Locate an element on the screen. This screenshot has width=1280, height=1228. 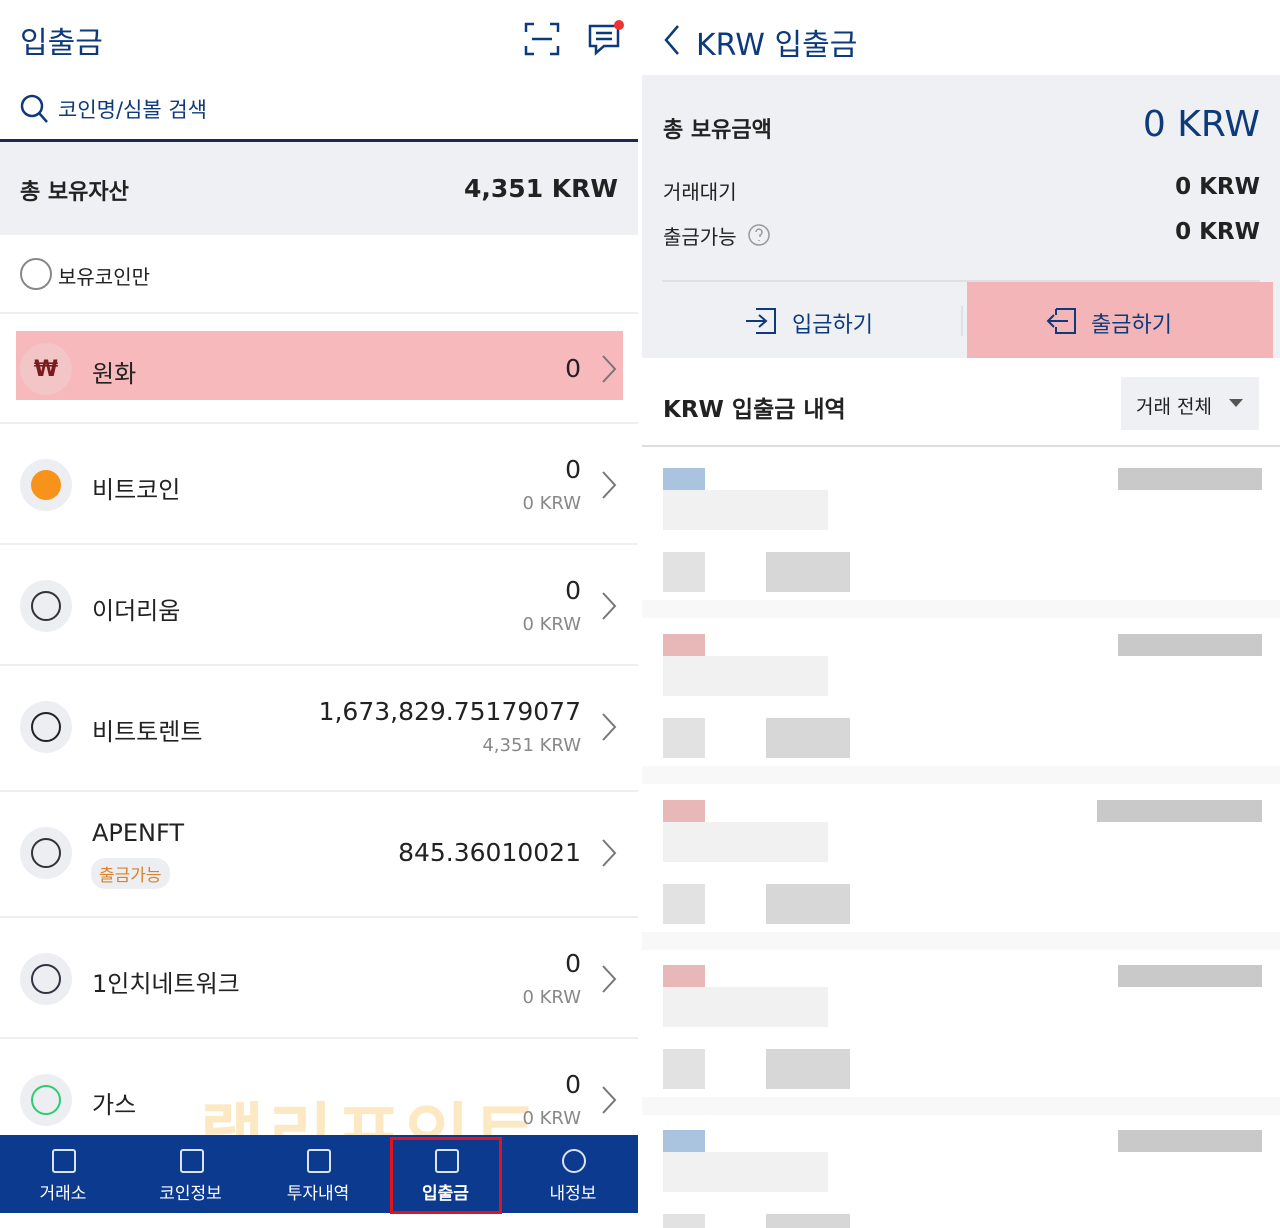
withdraw-highlight is located at coordinates (1120, 320).